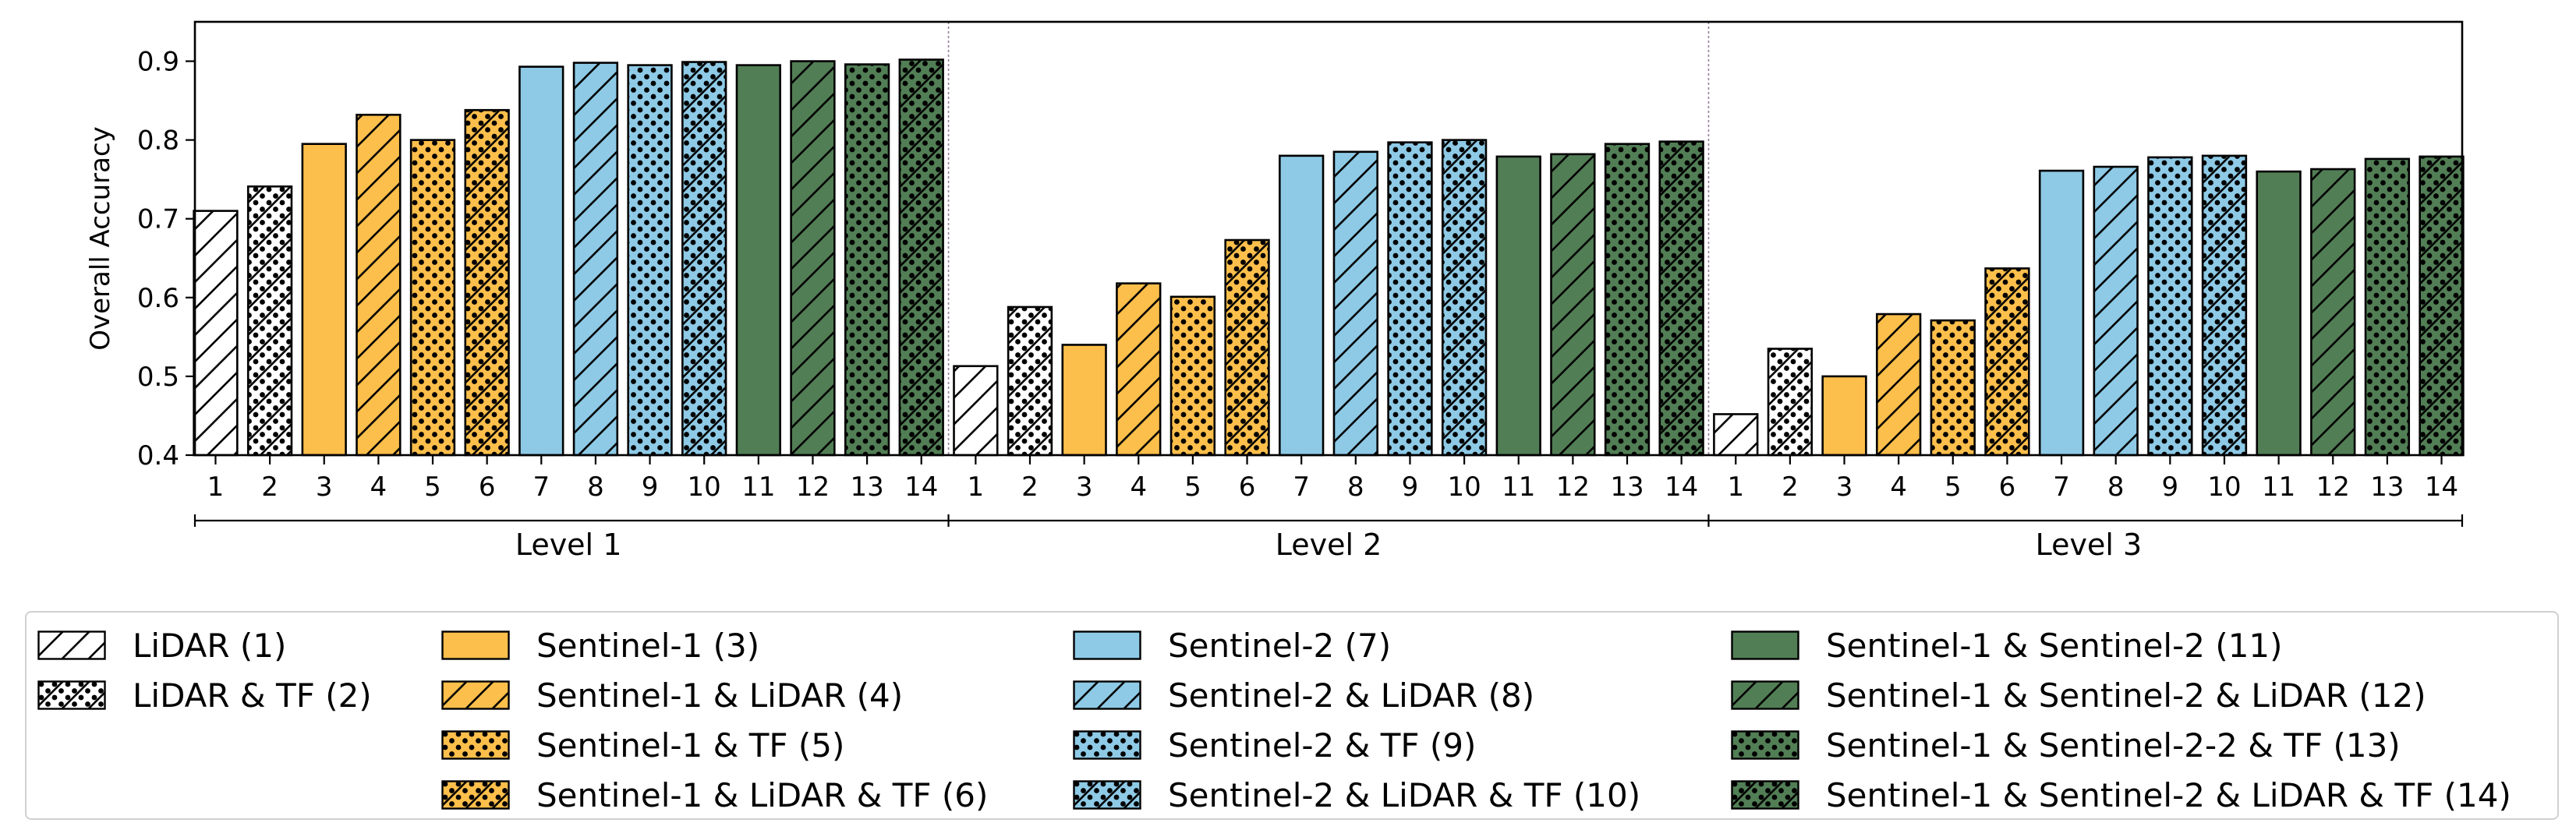  I want to click on x-tick-label: 14, so click(1682, 487).